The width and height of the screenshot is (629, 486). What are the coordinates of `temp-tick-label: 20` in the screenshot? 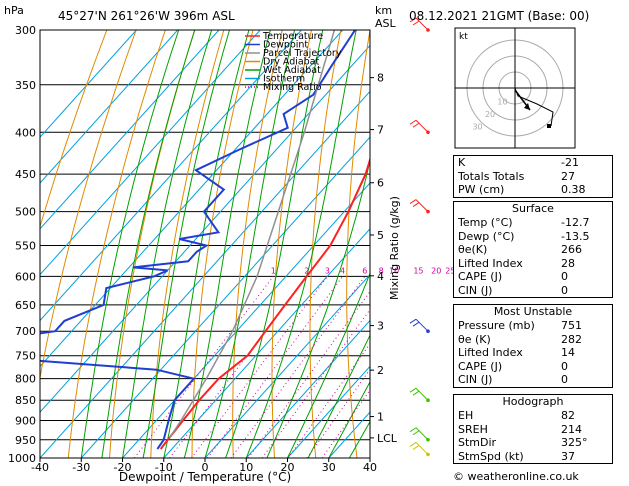 It's located at (288, 467).